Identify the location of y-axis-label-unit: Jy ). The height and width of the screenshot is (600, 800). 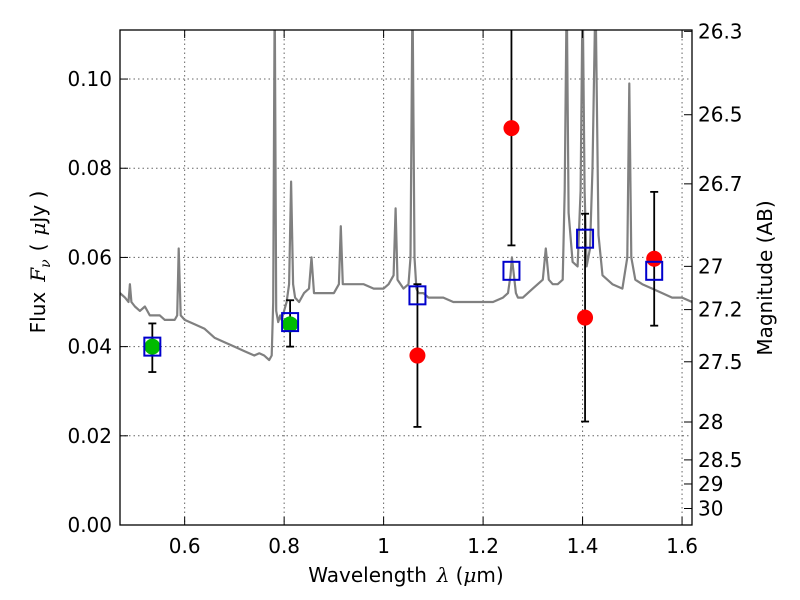
(38, 208).